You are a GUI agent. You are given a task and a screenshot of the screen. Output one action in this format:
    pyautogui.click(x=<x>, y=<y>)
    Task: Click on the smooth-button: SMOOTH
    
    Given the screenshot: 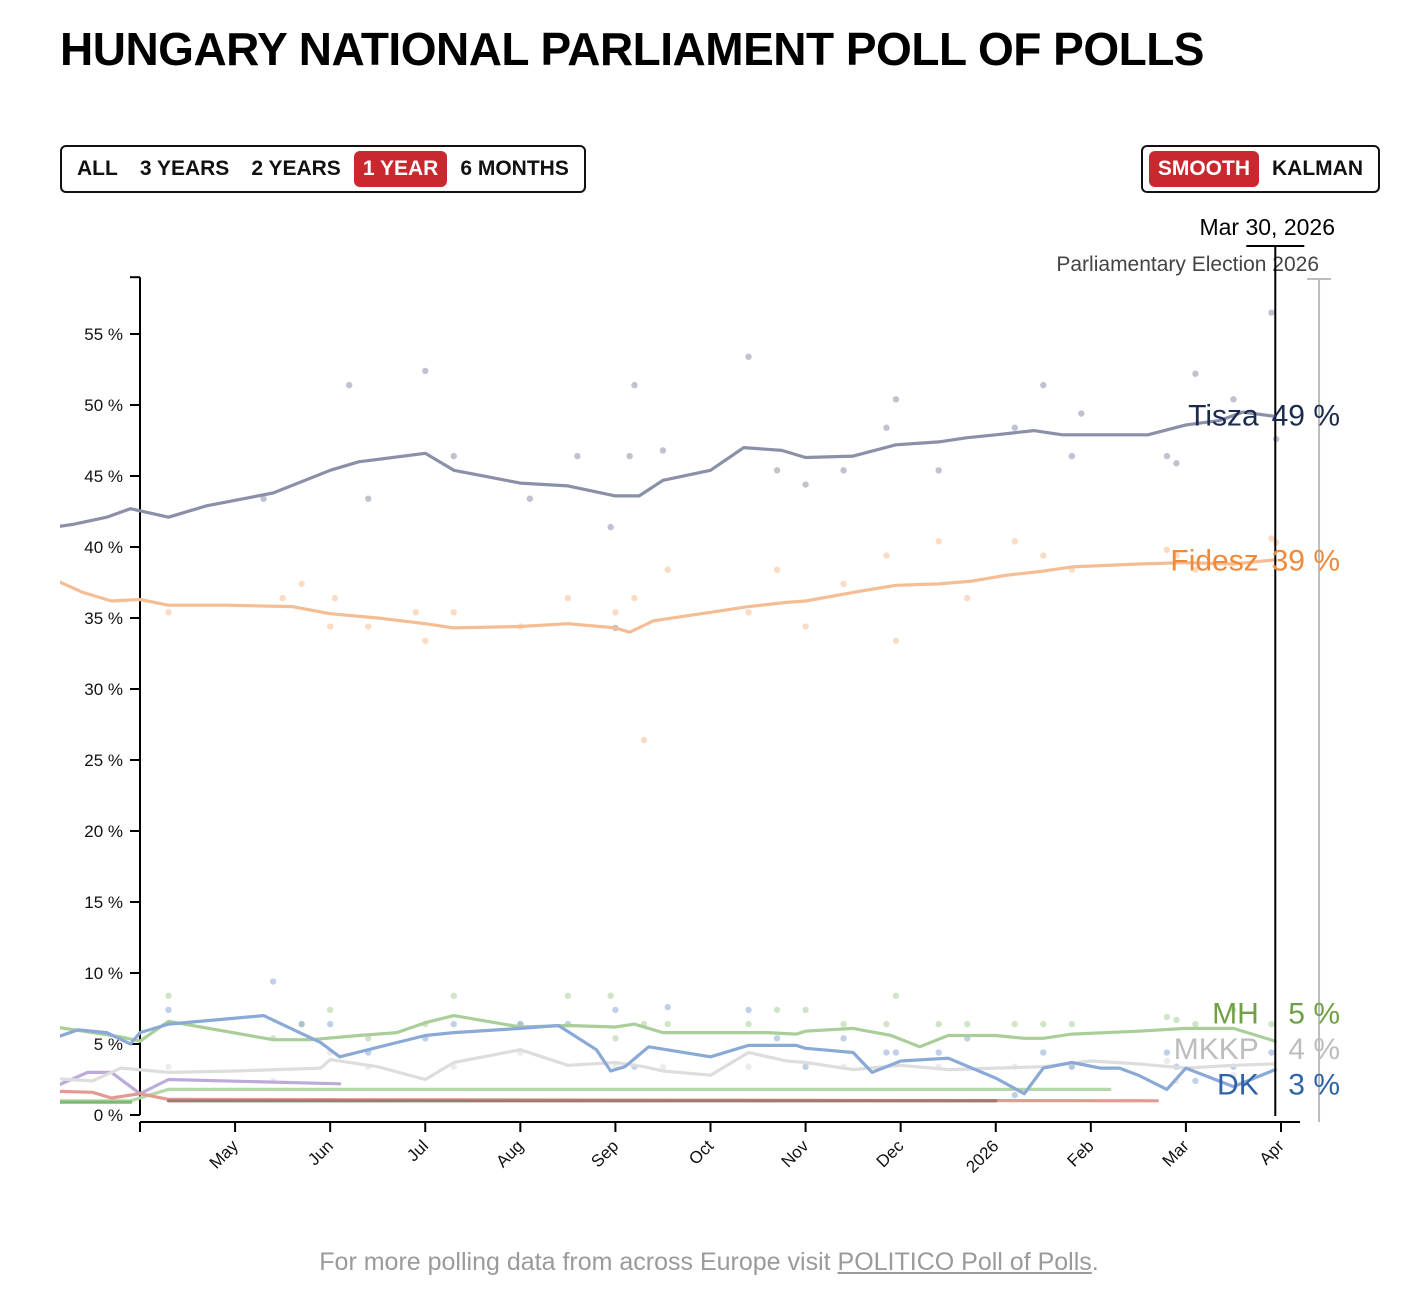 What is the action you would take?
    pyautogui.click(x=1204, y=169)
    